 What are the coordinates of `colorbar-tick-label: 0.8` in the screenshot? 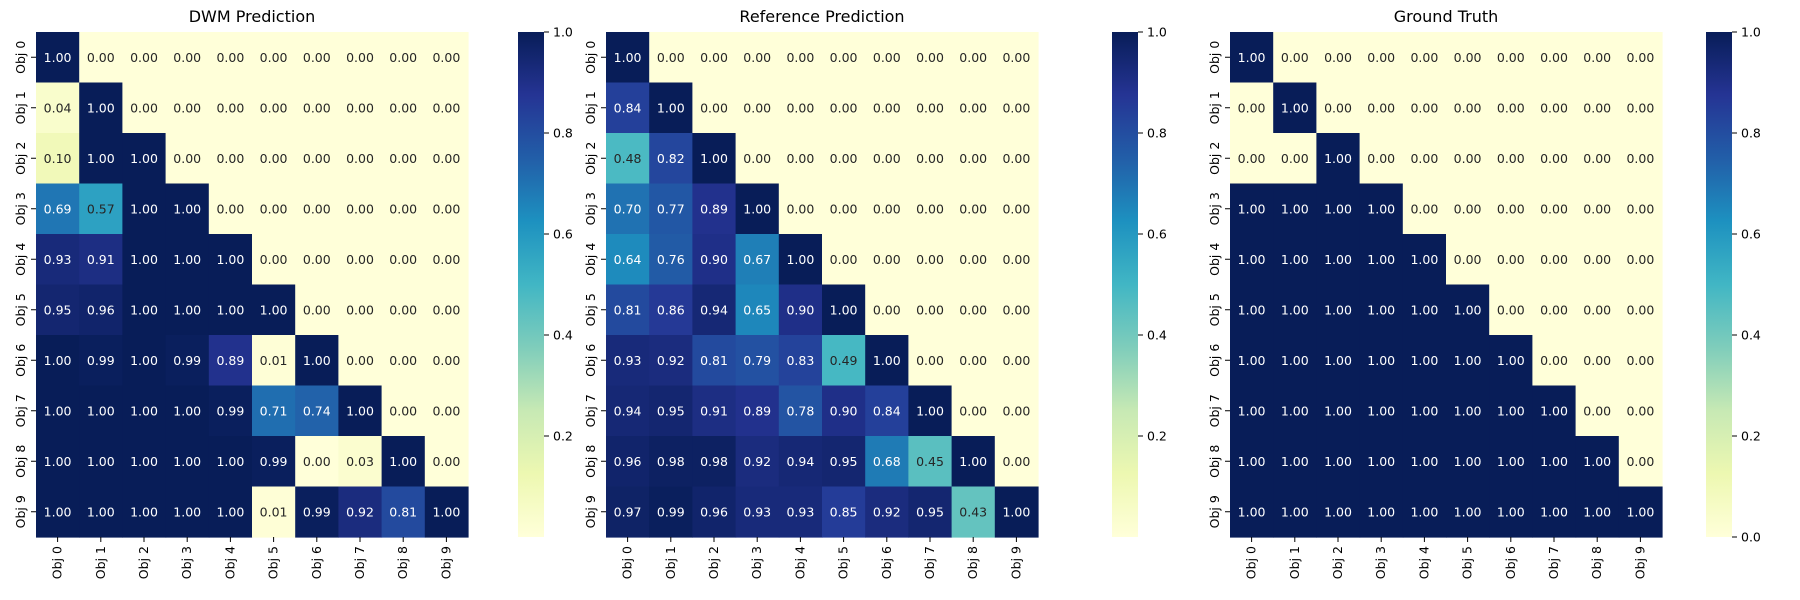 It's located at (1751, 133).